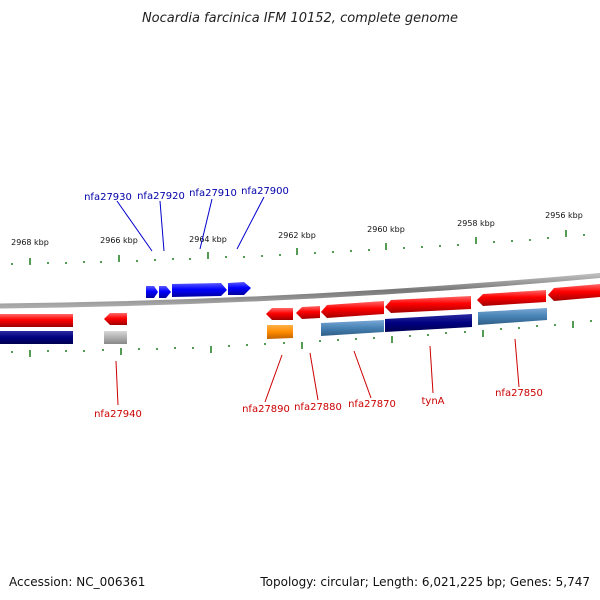 The width and height of the screenshot is (600, 600). What do you see at coordinates (317, 372) in the screenshot?
I see `reverse-label-leaders` at bounding box center [317, 372].